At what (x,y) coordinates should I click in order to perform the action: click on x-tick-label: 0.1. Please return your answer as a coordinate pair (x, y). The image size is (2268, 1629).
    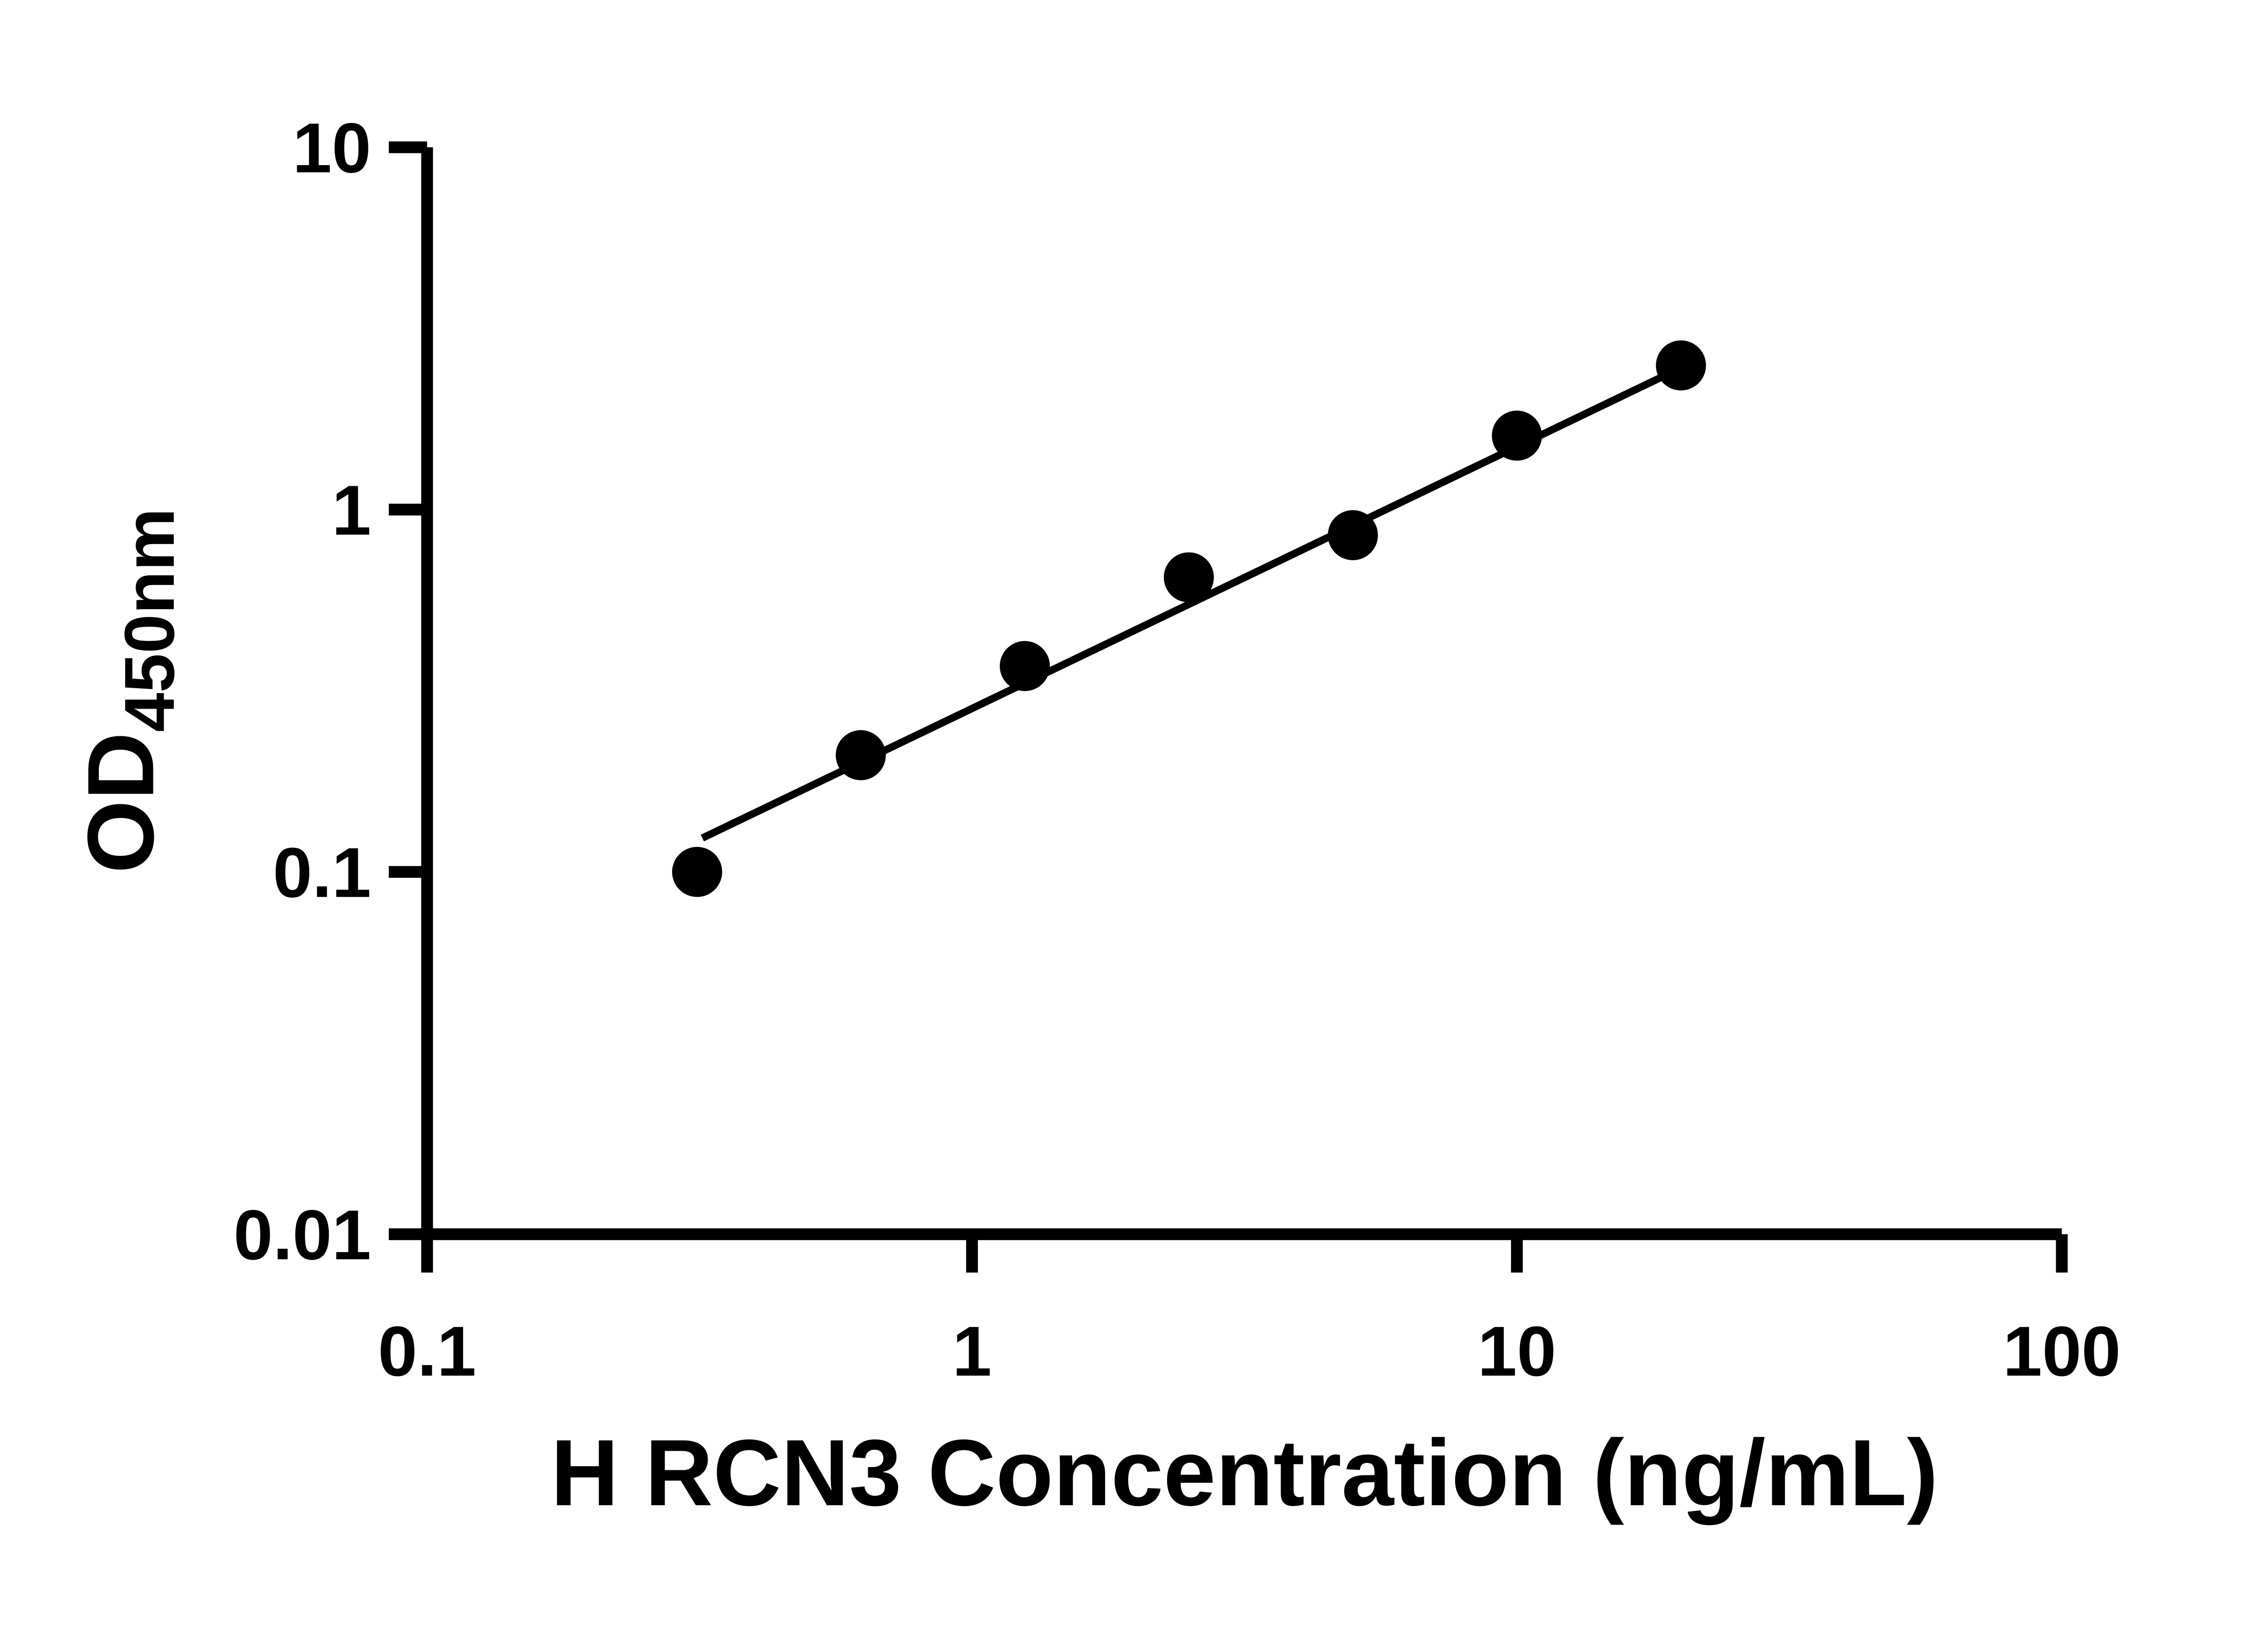
    Looking at the image, I should click on (427, 1351).